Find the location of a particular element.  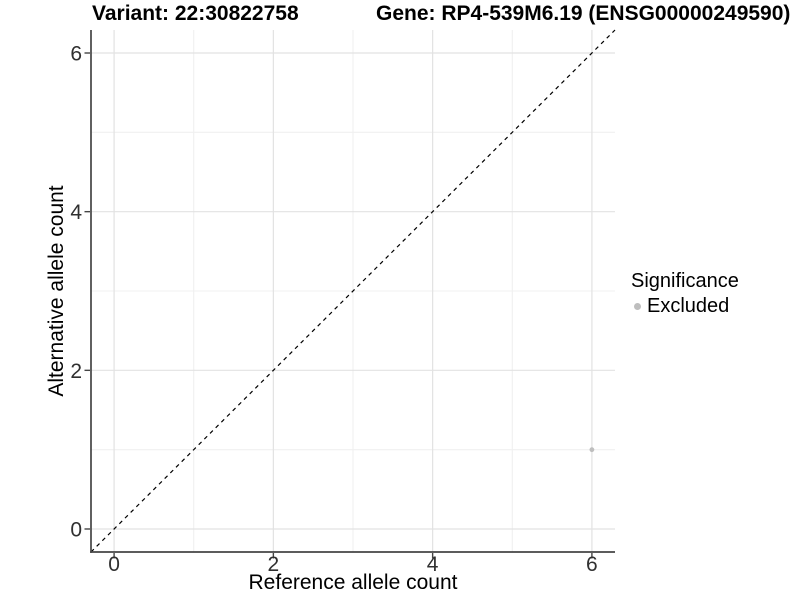

legend-item-label: Excluded is located at coordinates (688, 306).